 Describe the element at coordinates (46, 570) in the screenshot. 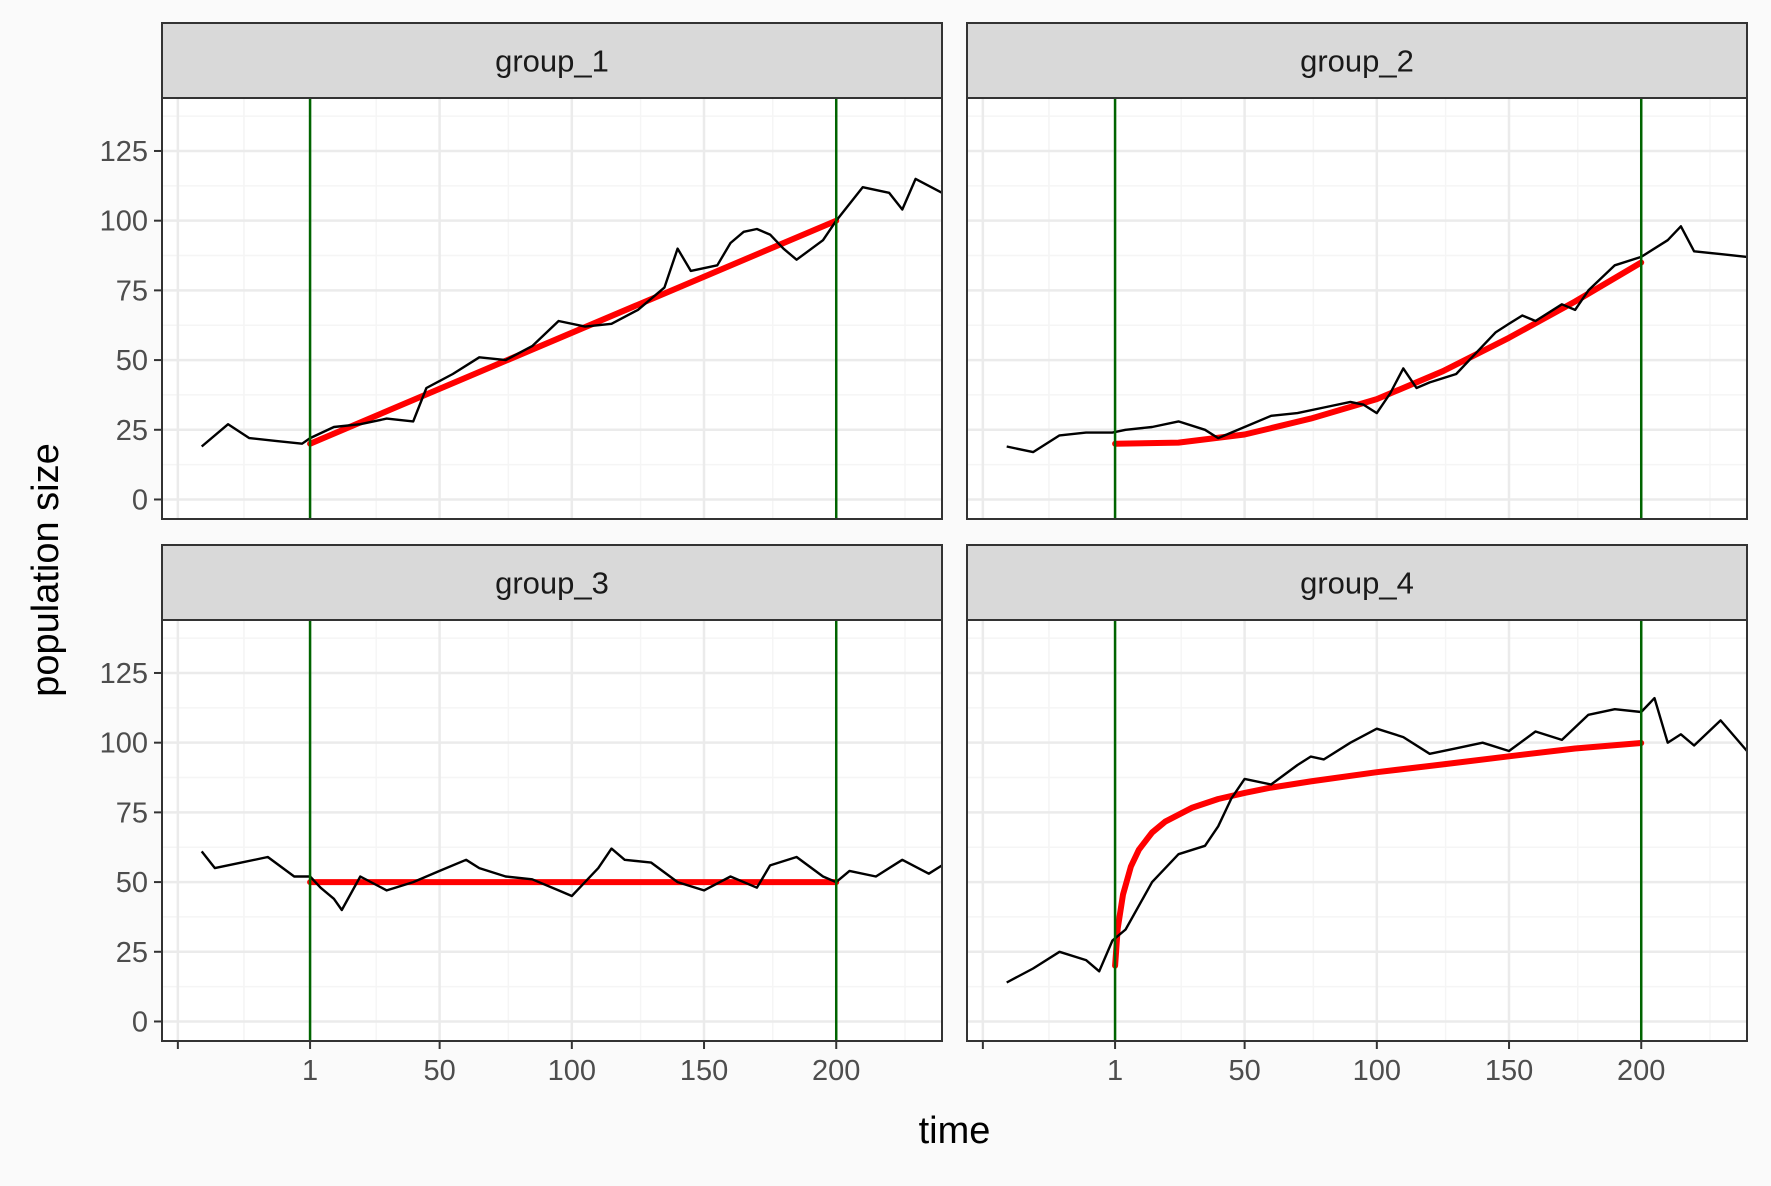

I see `y-axis-title: population size` at that location.